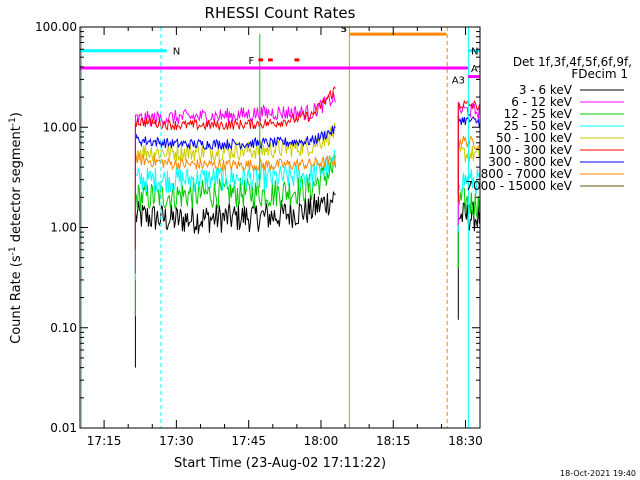 This screenshot has width=640, height=480. What do you see at coordinates (598, 473) in the screenshot?
I see `footer-date: 18-Oct-2021 19:40` at bounding box center [598, 473].